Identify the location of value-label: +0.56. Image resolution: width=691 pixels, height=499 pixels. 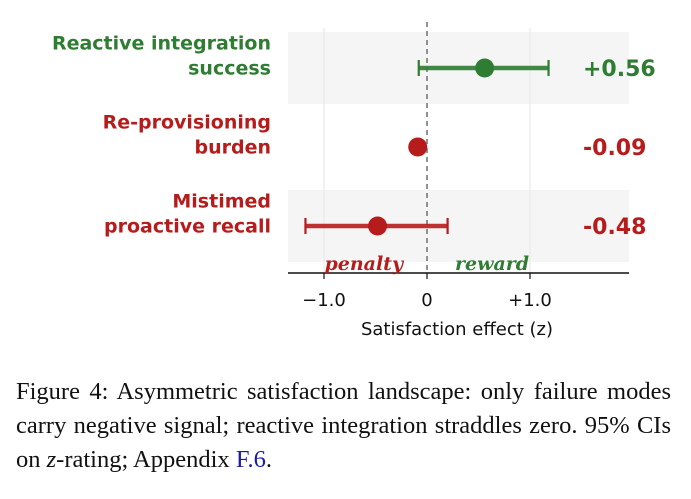
(619, 69).